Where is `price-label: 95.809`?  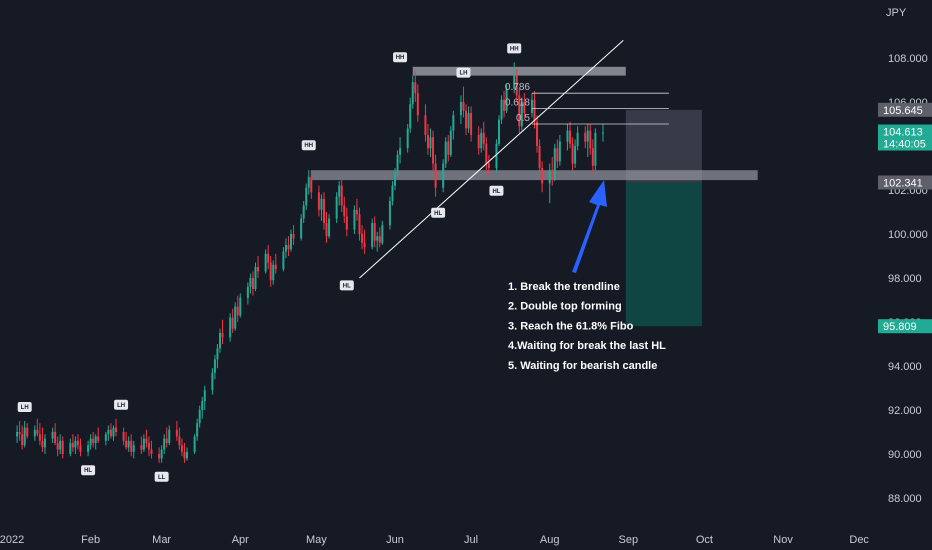
price-label: 95.809 is located at coordinates (905, 326).